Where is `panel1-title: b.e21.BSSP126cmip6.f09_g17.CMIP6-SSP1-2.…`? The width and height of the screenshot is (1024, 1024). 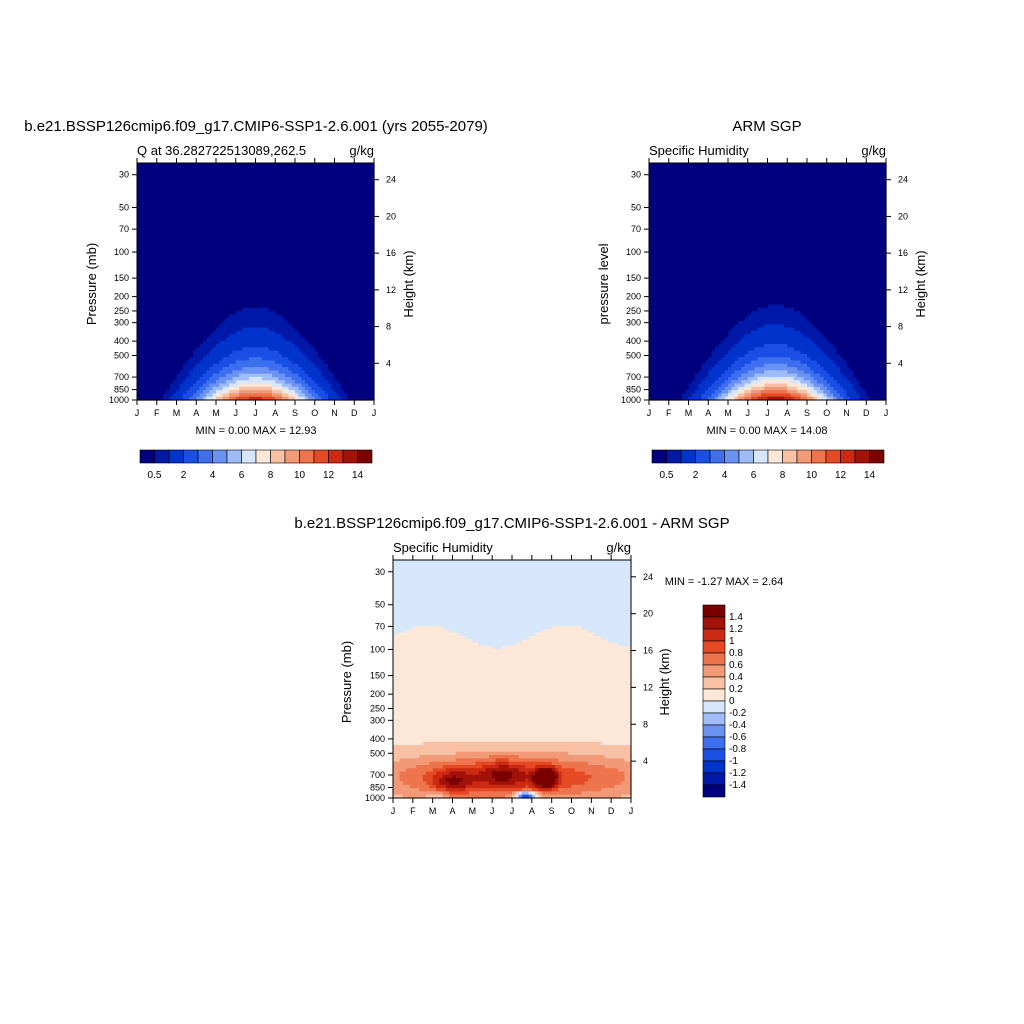 panel1-title: b.e21.BSSP126cmip6.f09_g17.CMIP6-SSP1-2.… is located at coordinates (256, 126).